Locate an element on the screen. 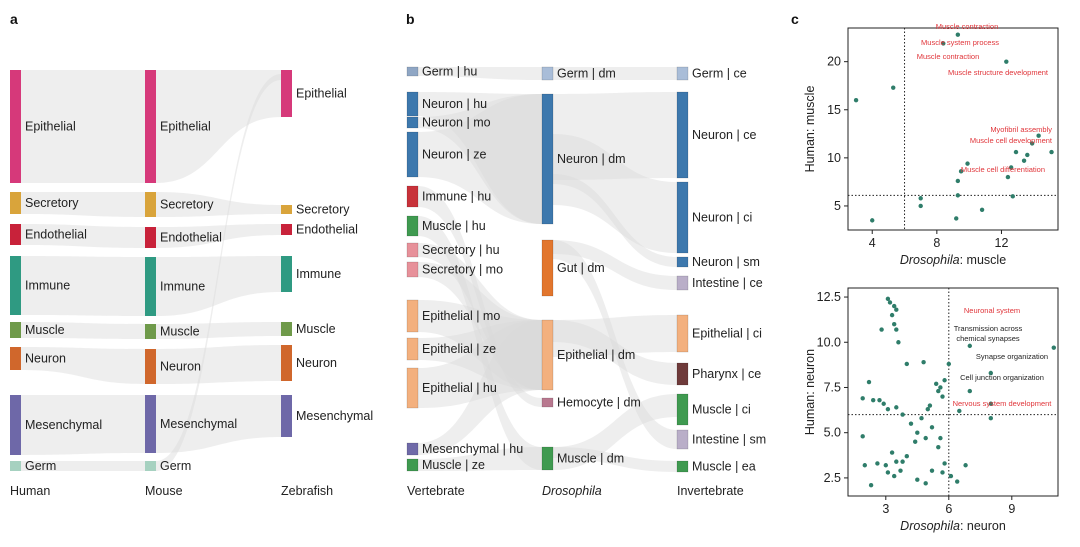 The image size is (1080, 547). node-label: Intestine | sm is located at coordinates (729, 440).